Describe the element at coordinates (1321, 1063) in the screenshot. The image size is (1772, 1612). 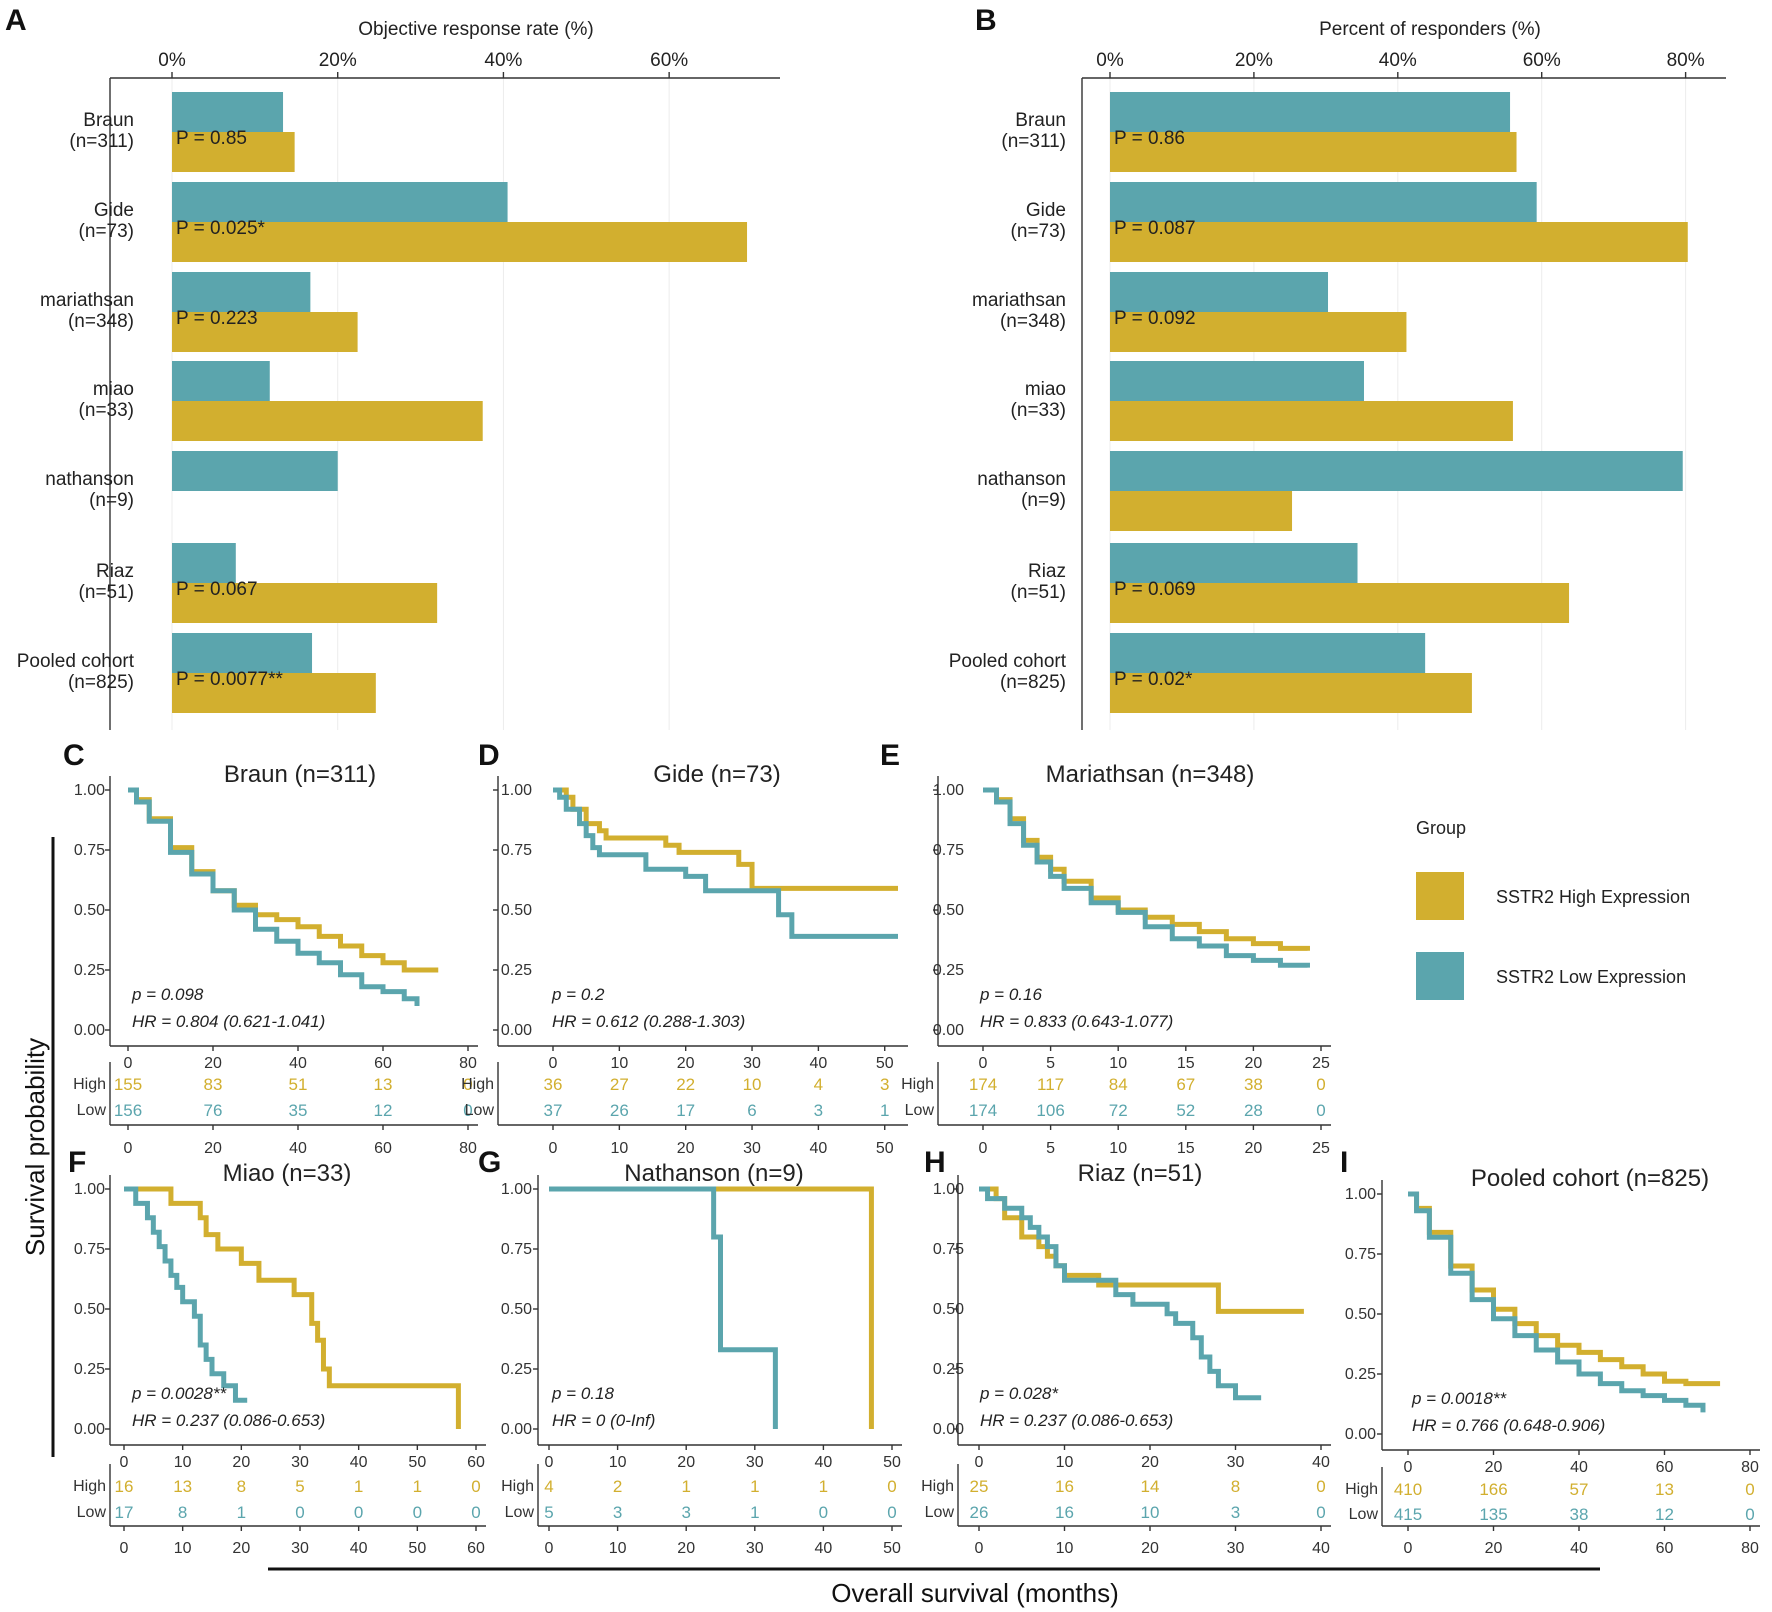
I see `km-x-tick-label: 25` at that location.